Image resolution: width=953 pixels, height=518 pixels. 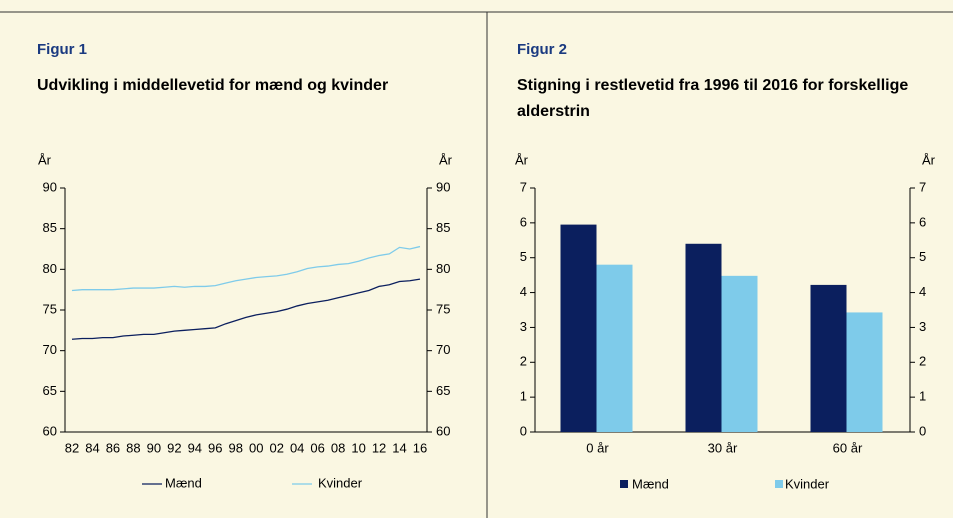 What do you see at coordinates (443, 390) in the screenshot?
I see `y2-tick-label: 65` at bounding box center [443, 390].